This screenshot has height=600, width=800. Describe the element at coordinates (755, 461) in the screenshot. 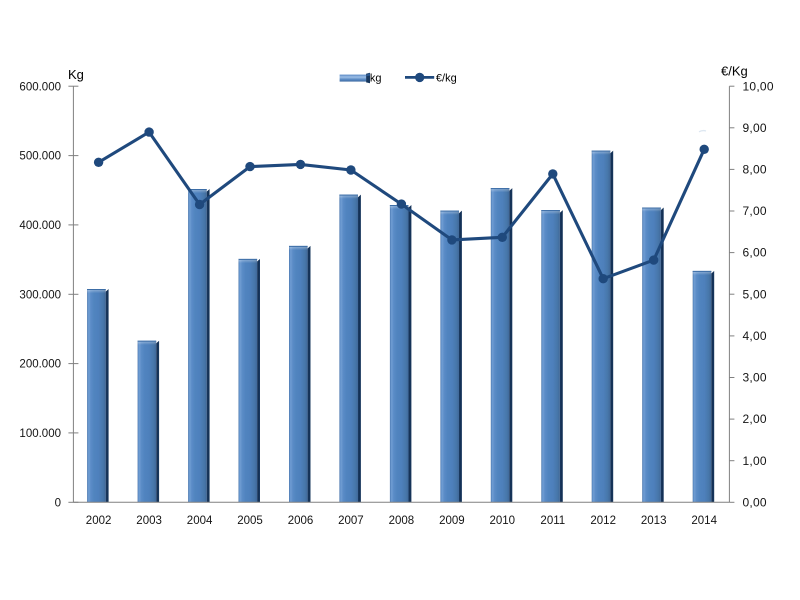

I see `svg-text: 1,00` at that location.